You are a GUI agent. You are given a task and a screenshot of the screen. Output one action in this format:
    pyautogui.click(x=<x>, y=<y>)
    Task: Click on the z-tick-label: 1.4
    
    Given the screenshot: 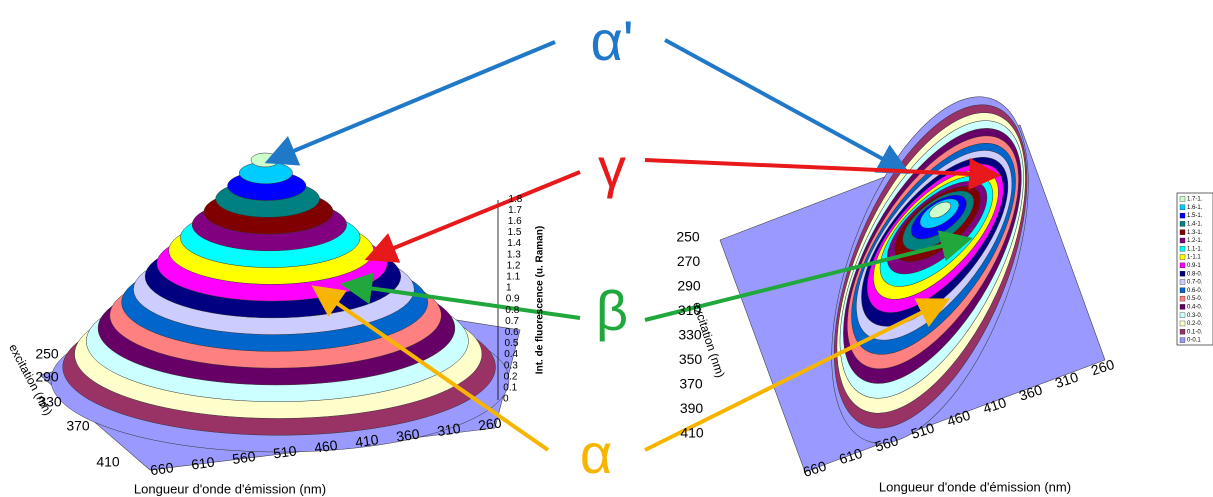 What is the action you would take?
    pyautogui.click(x=514, y=243)
    